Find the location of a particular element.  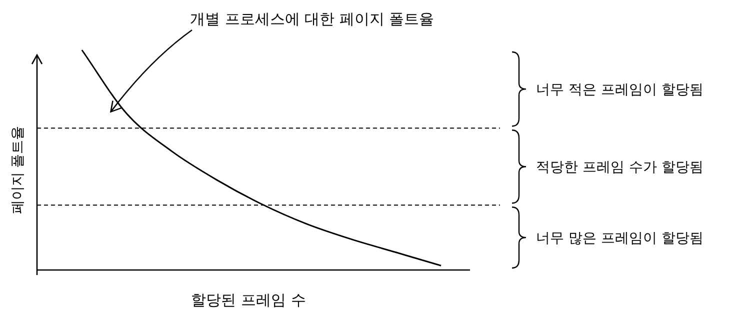

text: 적당한 프레임 수가 할당됨 is located at coordinates (620, 168).